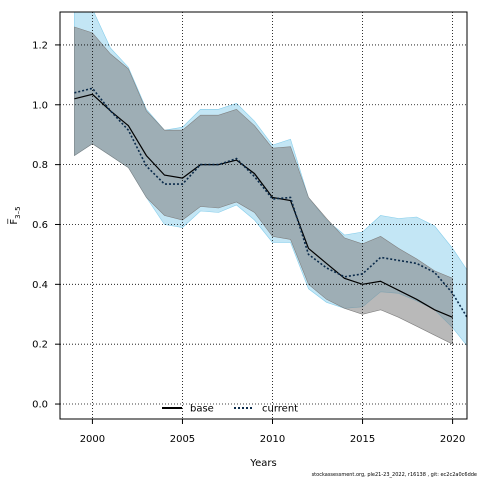 The width and height of the screenshot is (480, 480). I want to click on x-tick-label: 2015, so click(362, 439).